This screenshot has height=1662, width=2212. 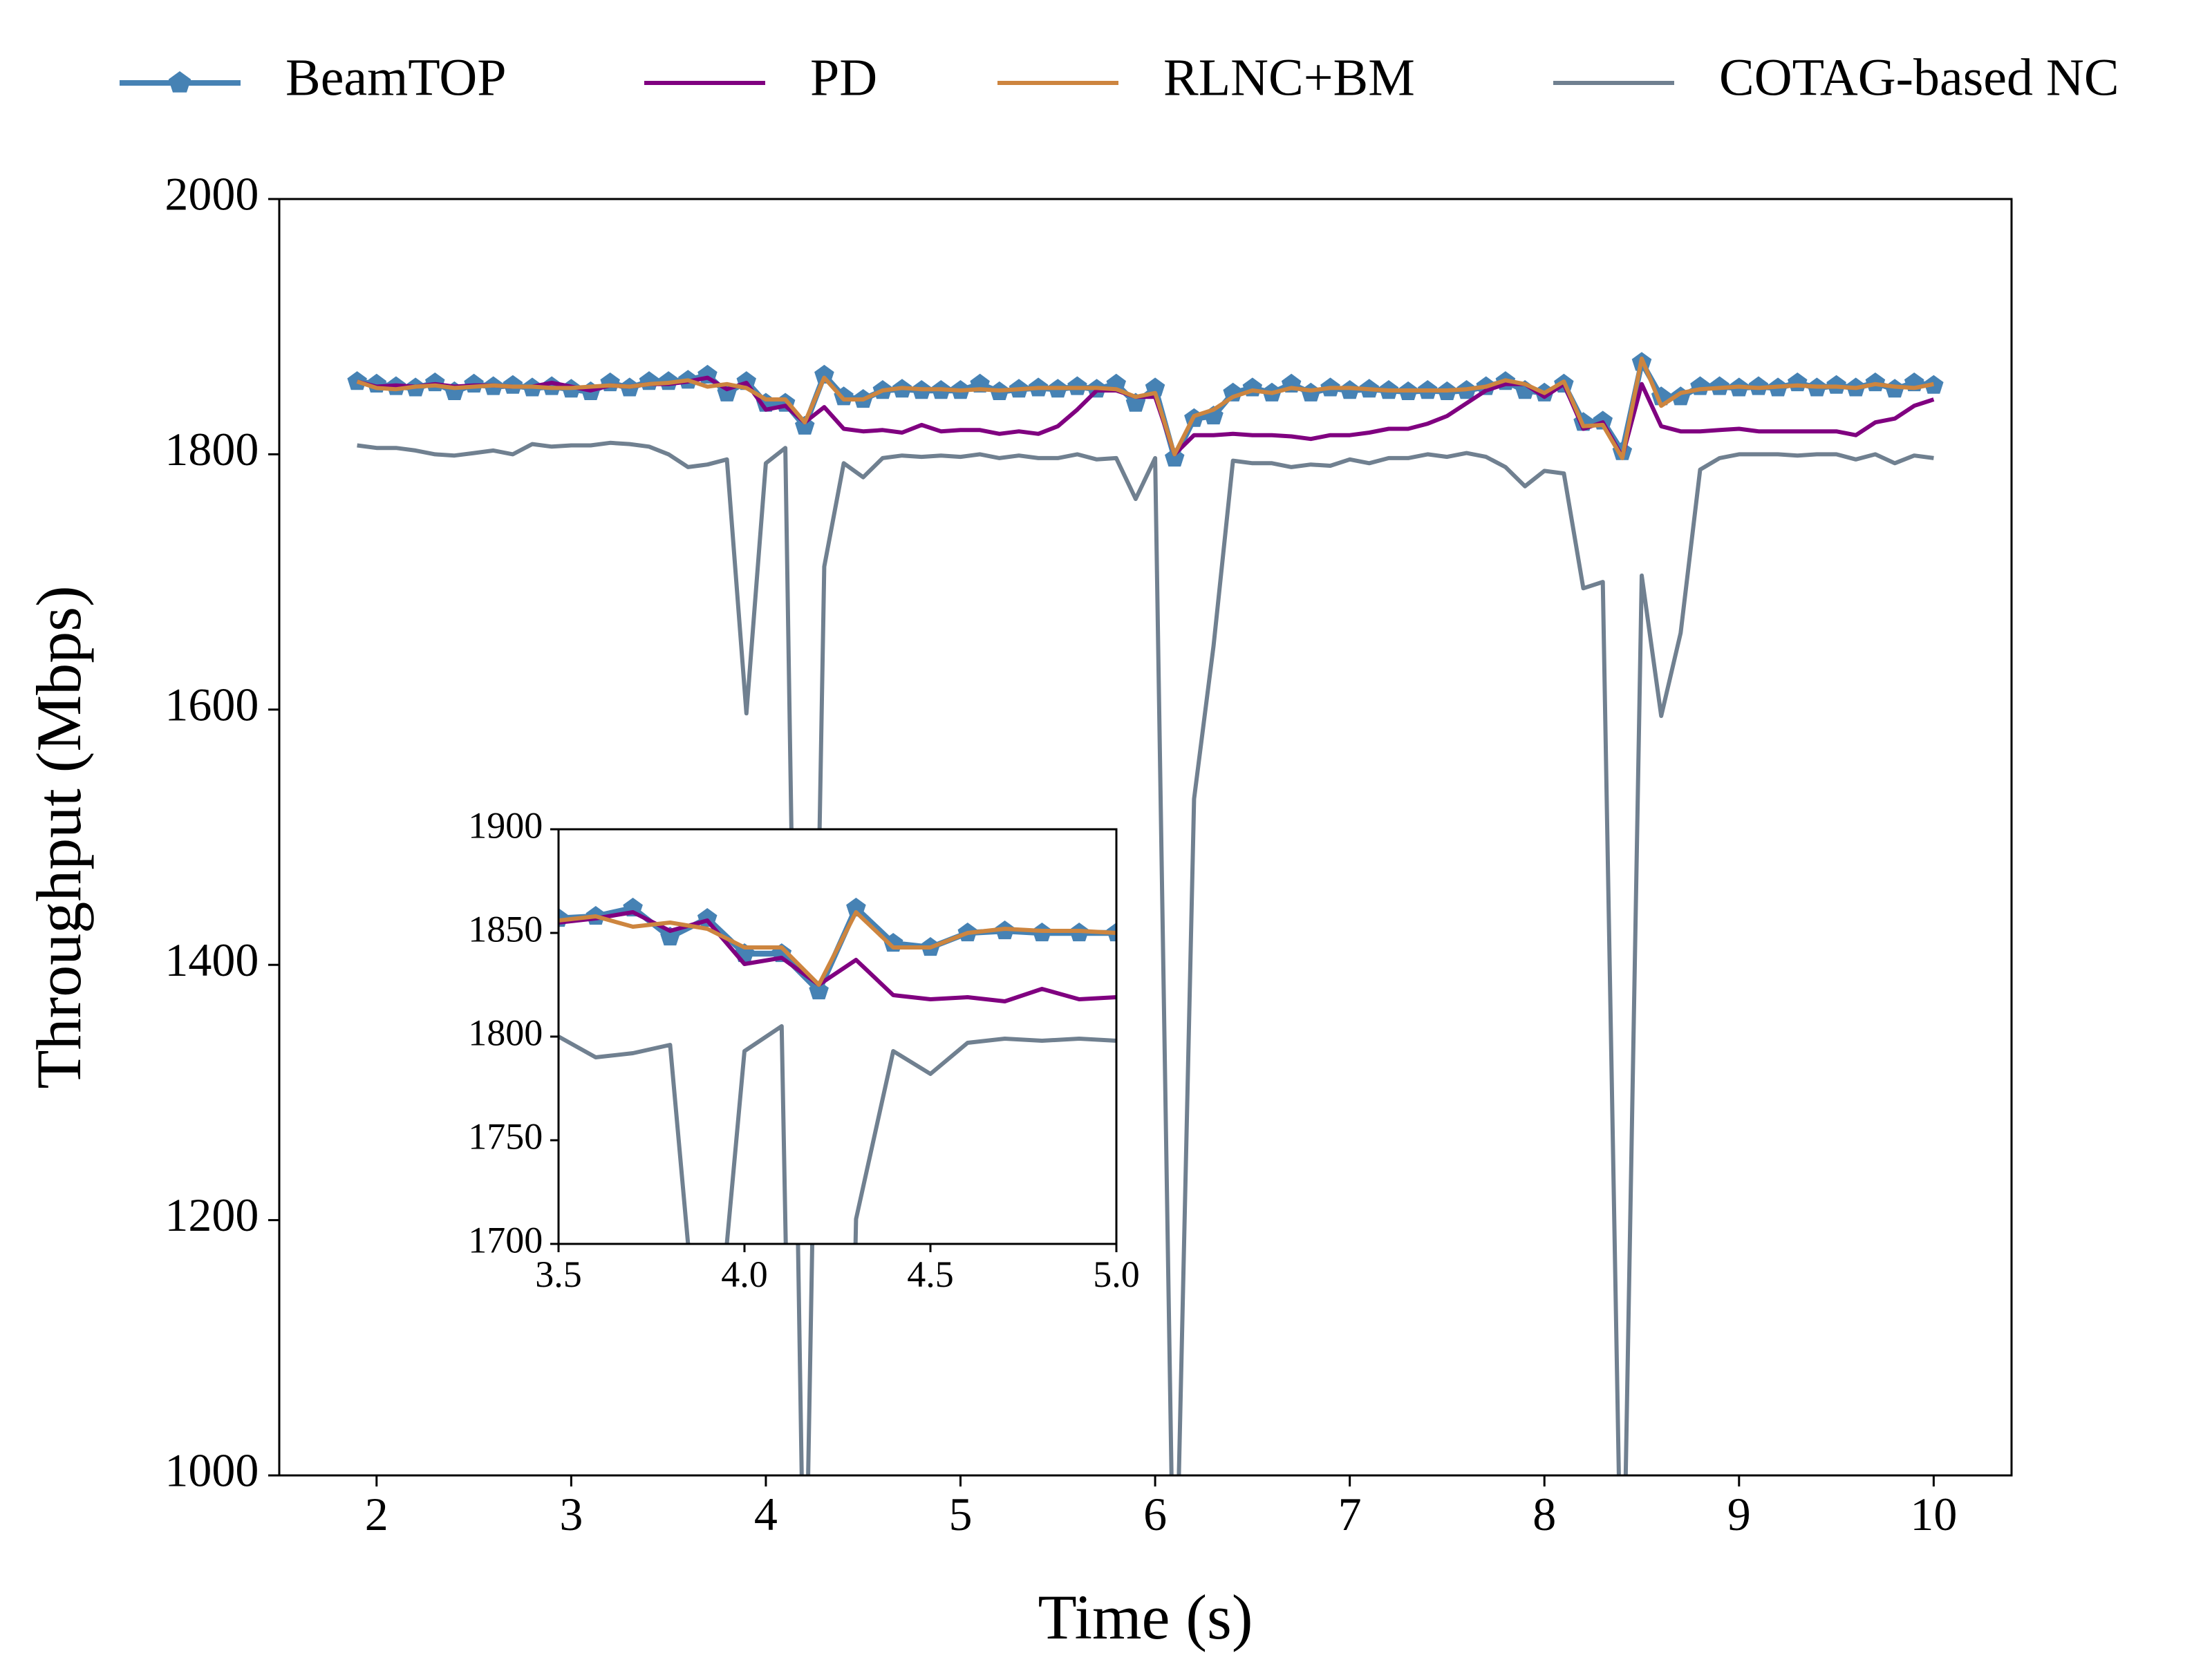 I want to click on x-tick-label: 4.5, so click(x=931, y=1274).